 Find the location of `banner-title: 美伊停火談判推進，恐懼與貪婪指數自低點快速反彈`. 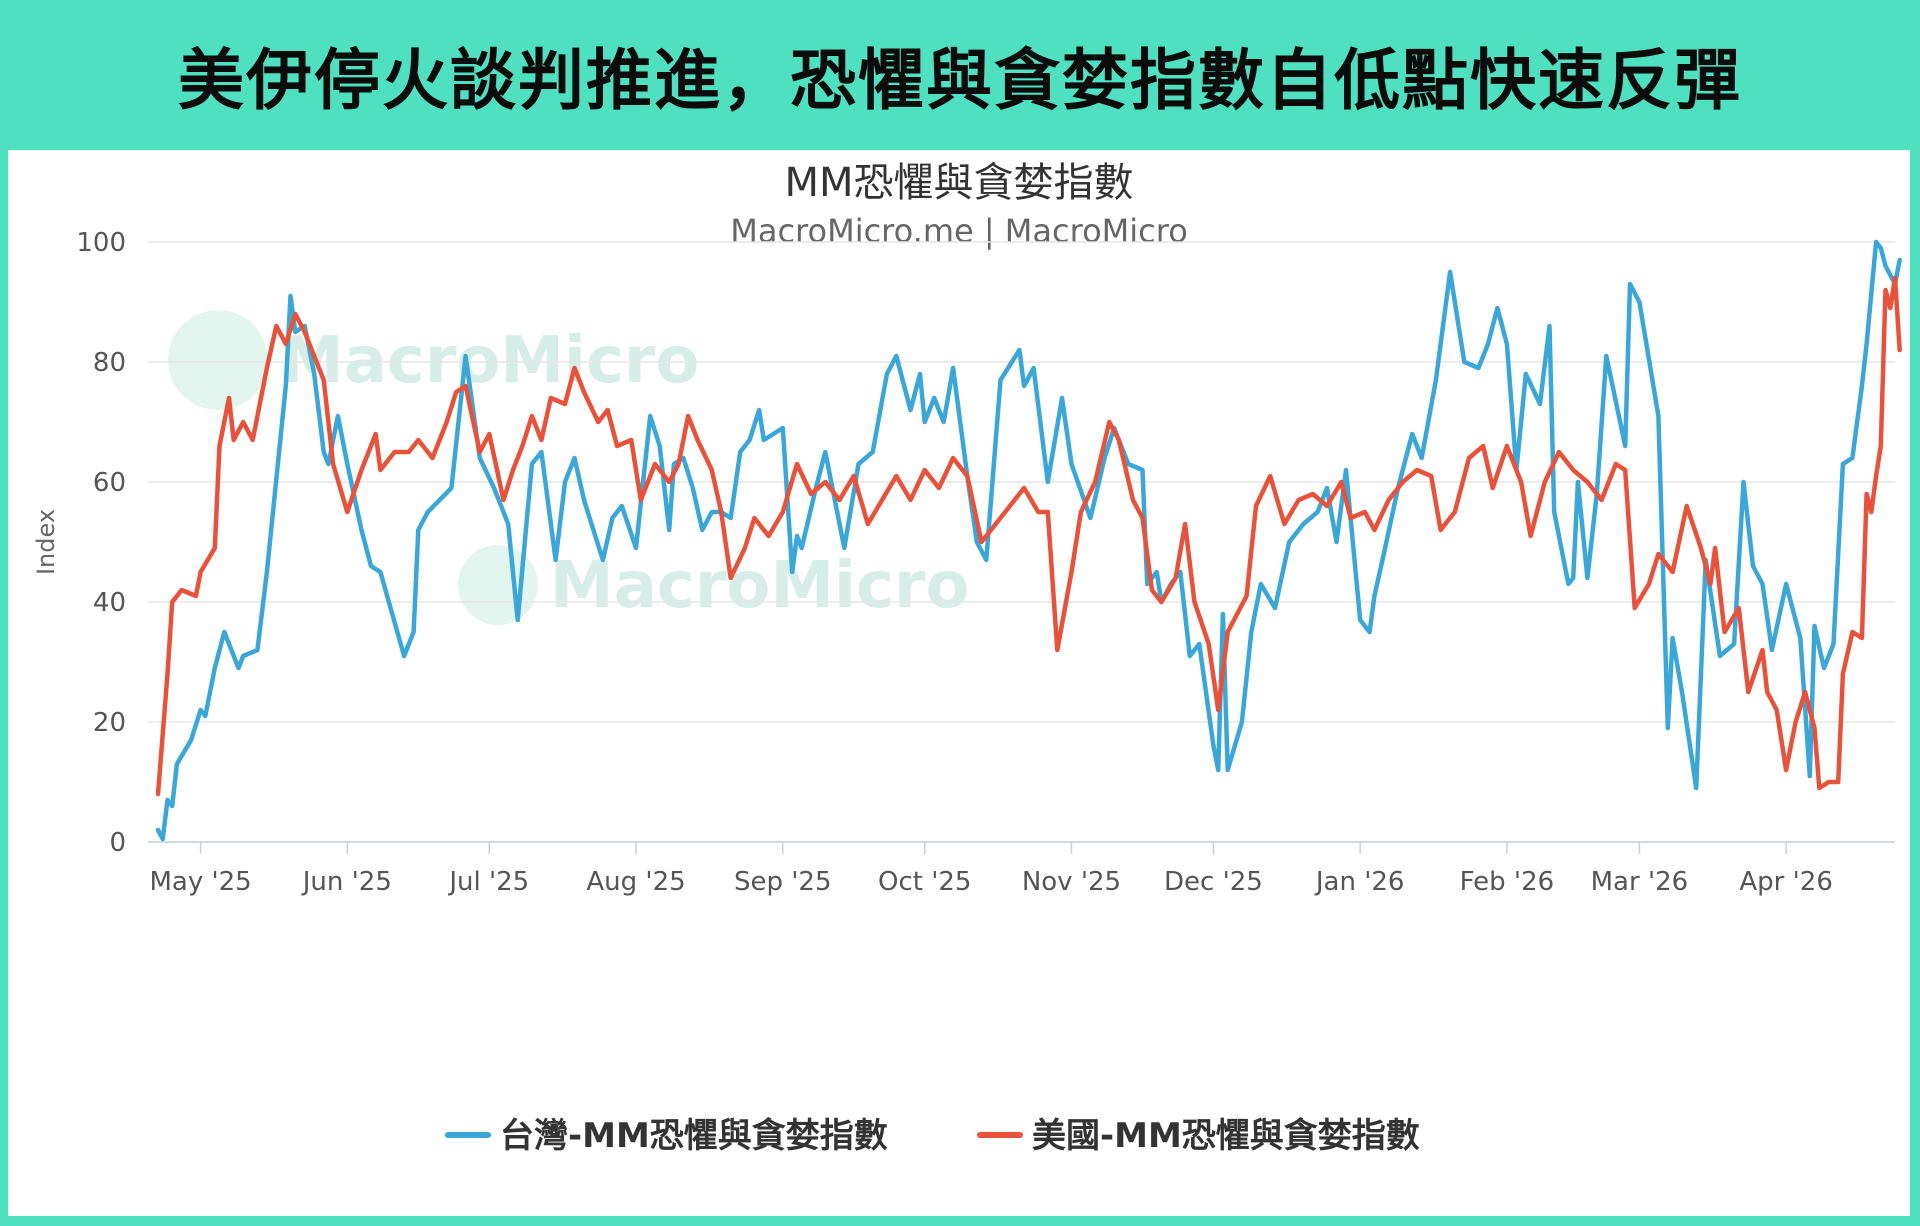

banner-title: 美伊停火談判推進，恐懼與貪婪指數自低點快速反彈 is located at coordinates (960, 80).